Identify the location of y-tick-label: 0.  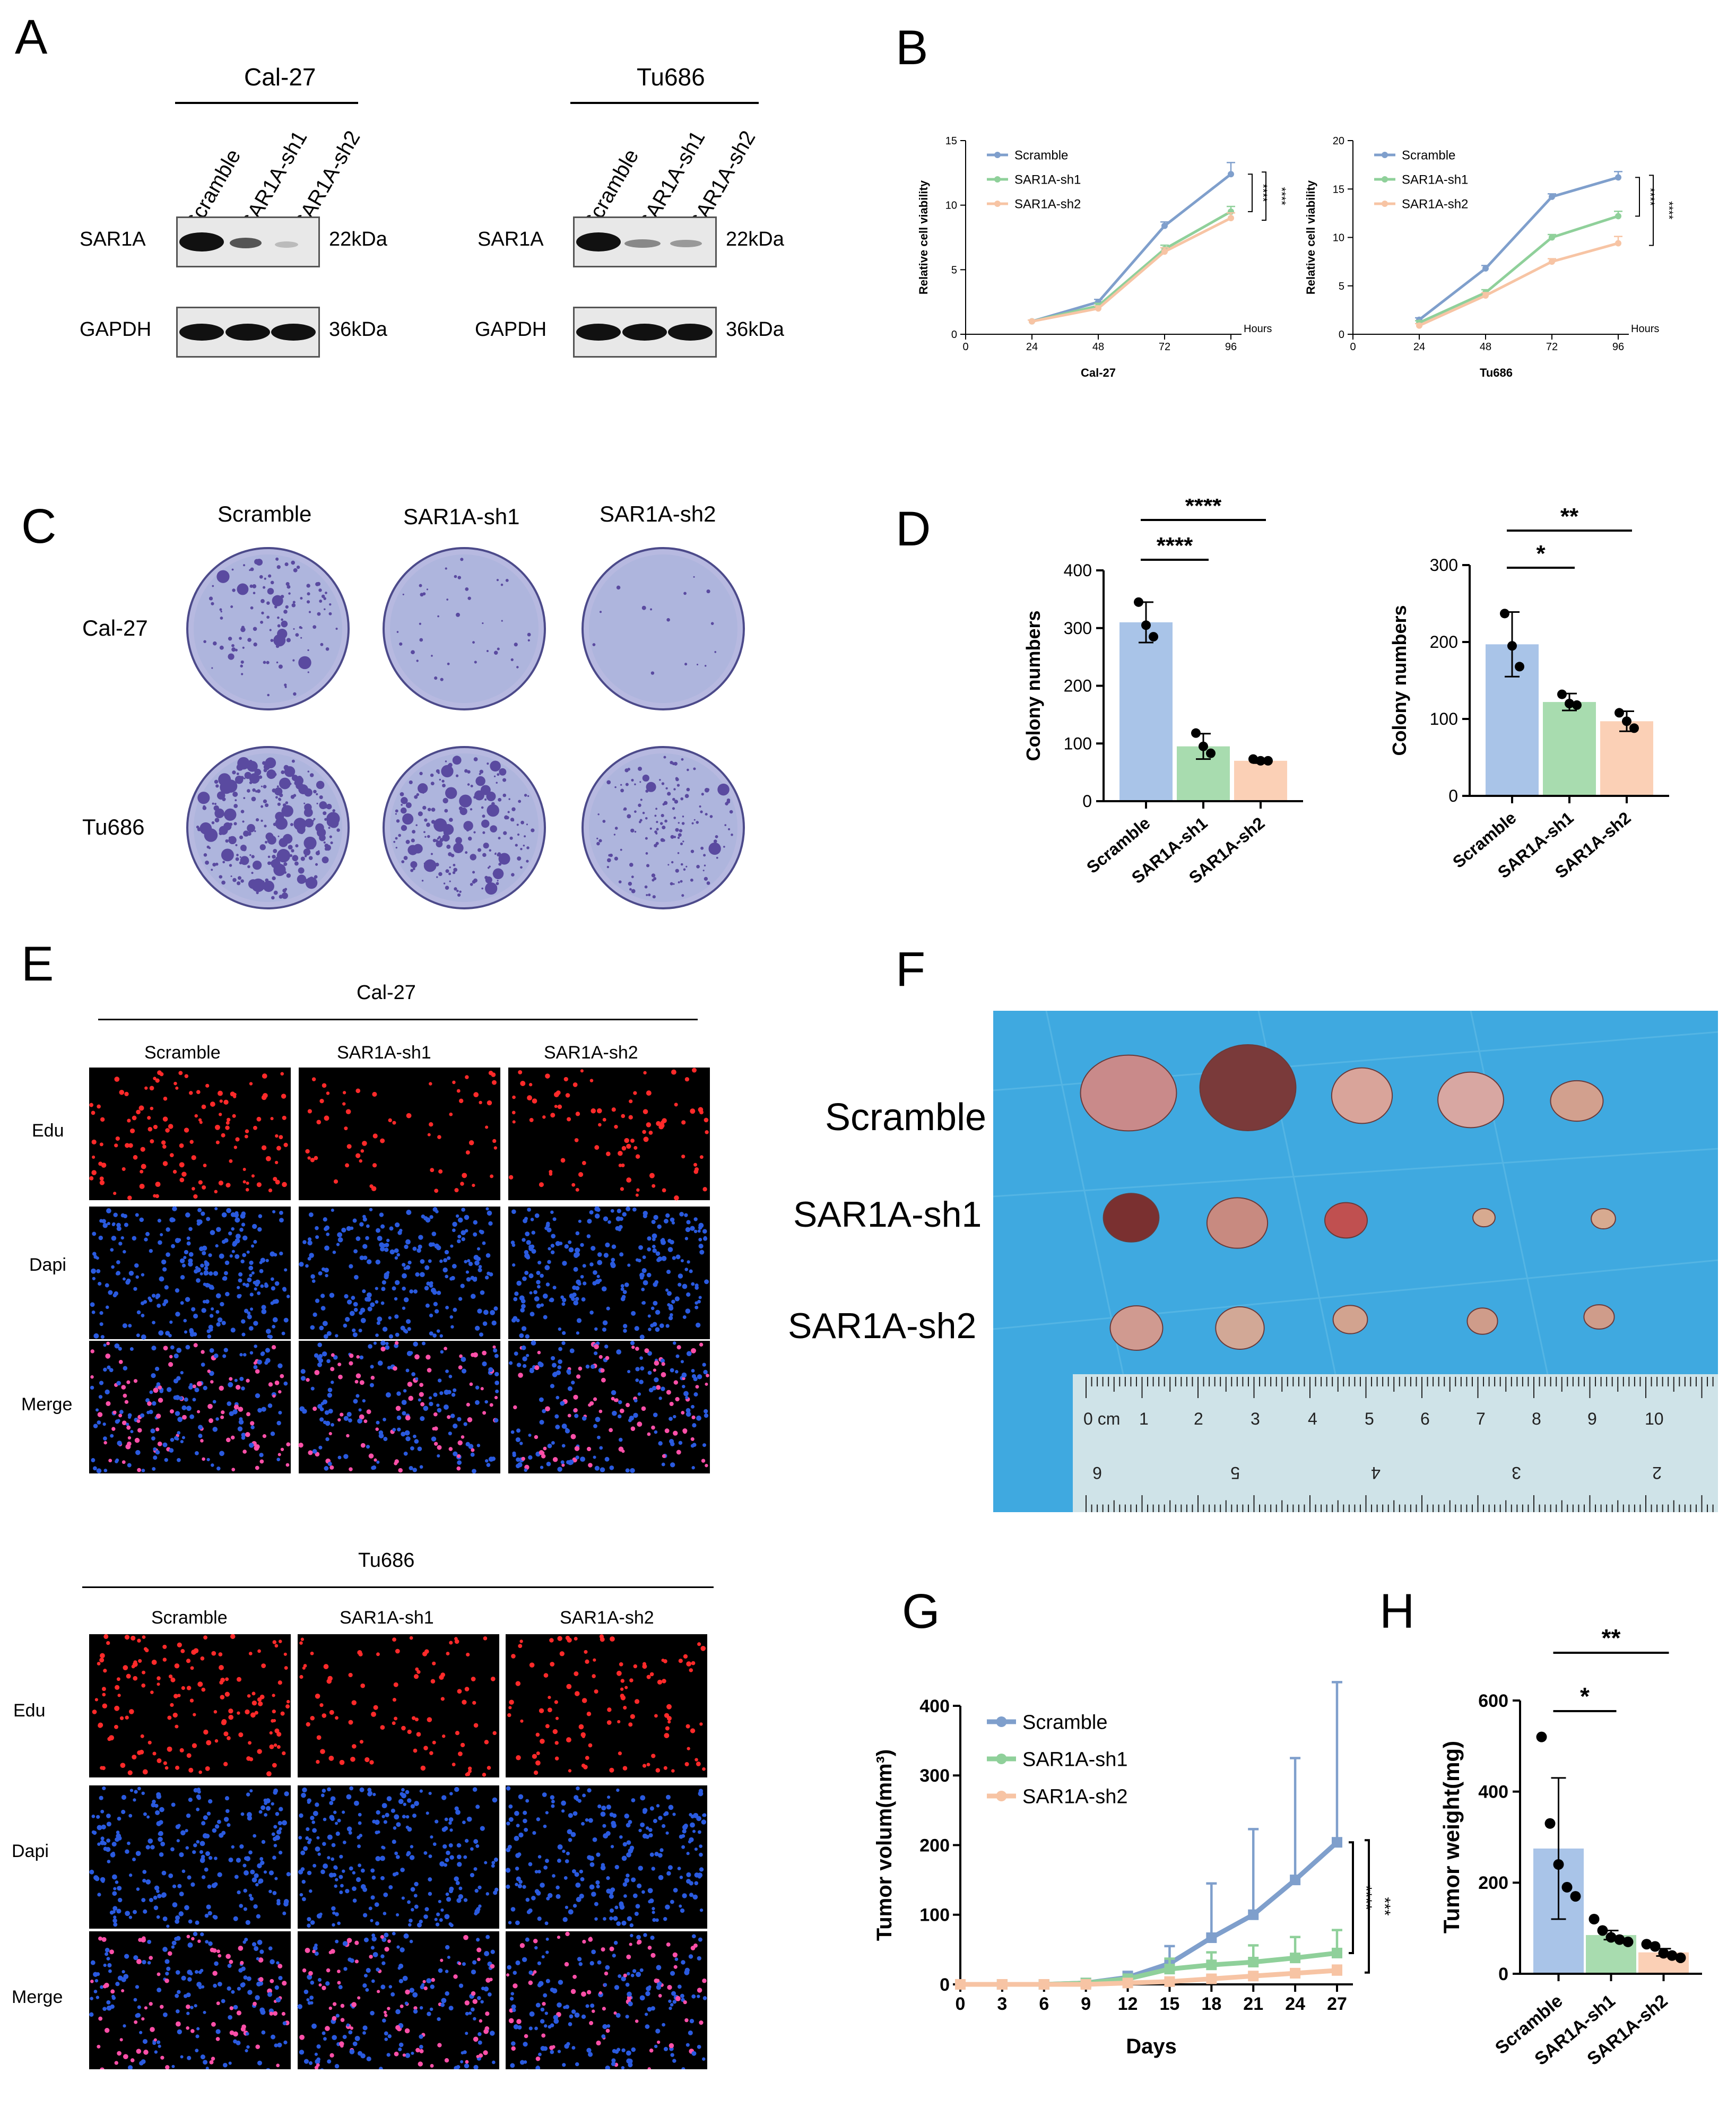
(1087, 801).